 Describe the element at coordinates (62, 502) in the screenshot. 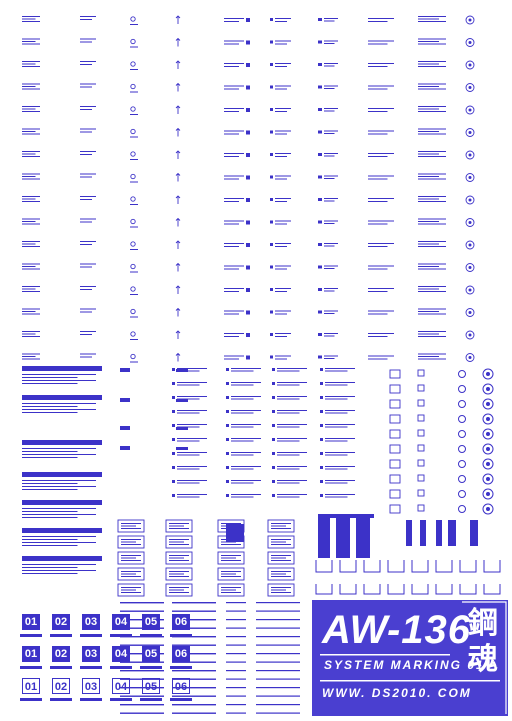

I see `warning-bar` at that location.